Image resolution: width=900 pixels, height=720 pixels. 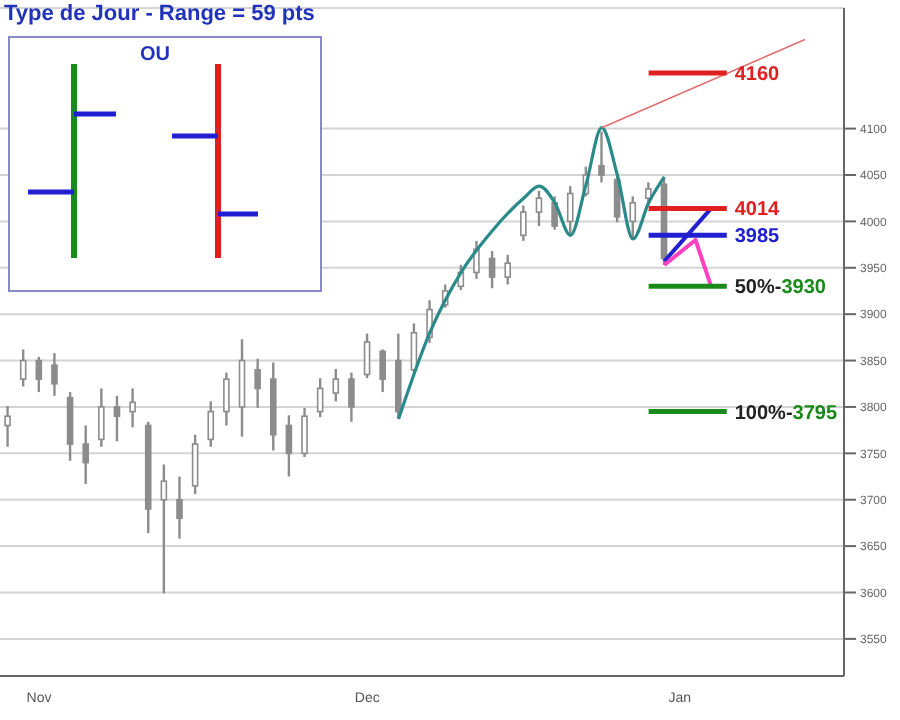 I want to click on ref-line-label: 3930, so click(x=804, y=288).